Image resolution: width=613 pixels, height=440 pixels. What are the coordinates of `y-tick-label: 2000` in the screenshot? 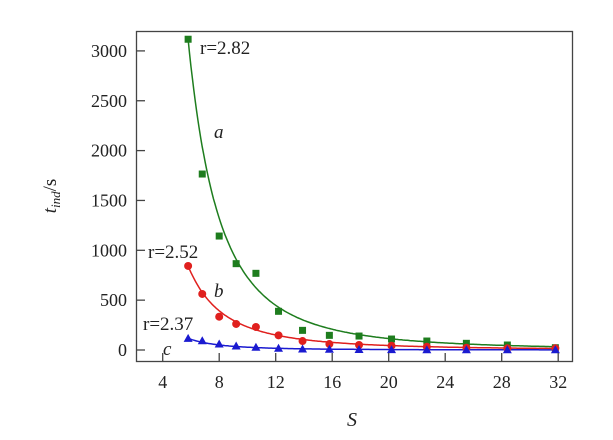 It's located at (109, 151).